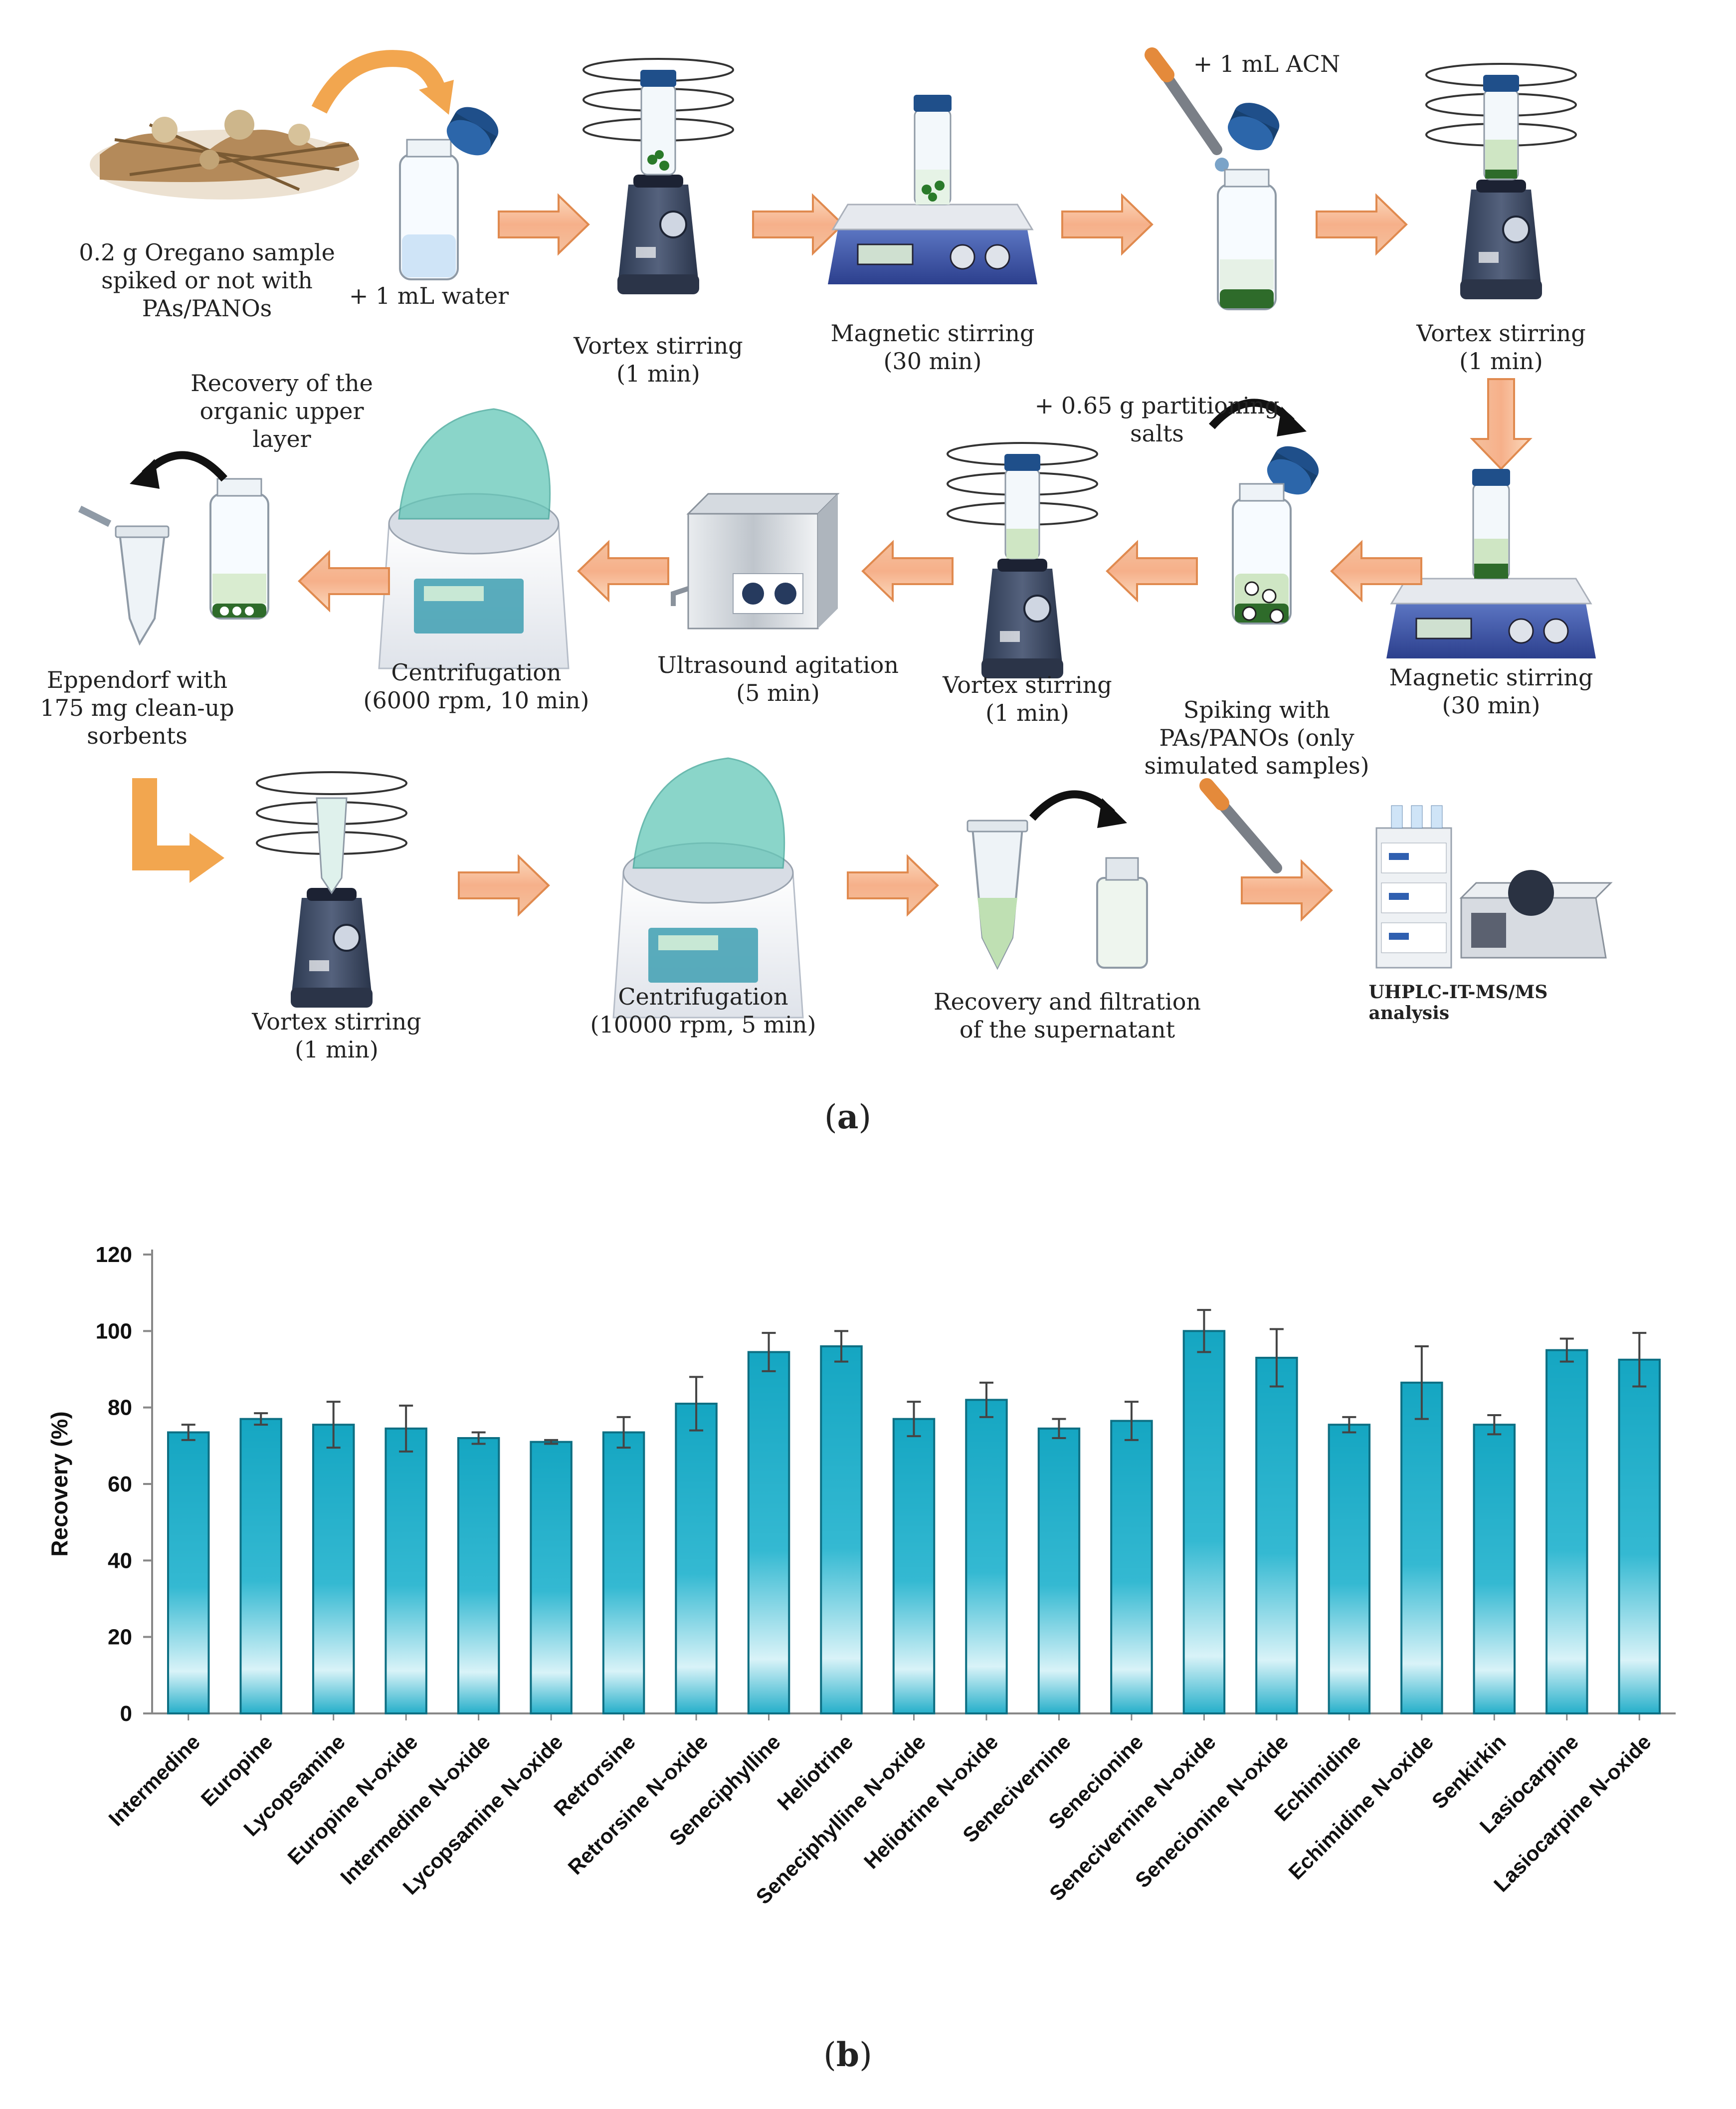 The height and width of the screenshot is (2109, 1736). What do you see at coordinates (623, 1572) in the screenshot?
I see `bar-retrorsine` at bounding box center [623, 1572].